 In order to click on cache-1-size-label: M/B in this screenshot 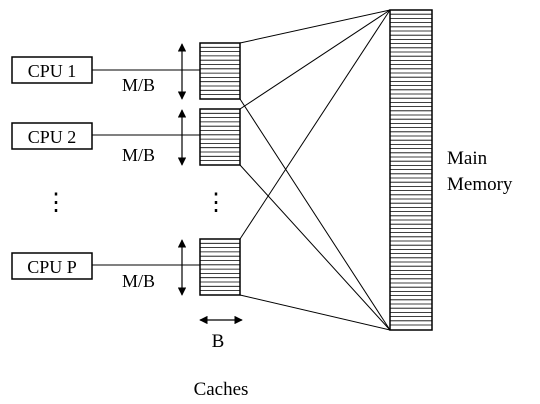, I will do `click(138, 85)`.